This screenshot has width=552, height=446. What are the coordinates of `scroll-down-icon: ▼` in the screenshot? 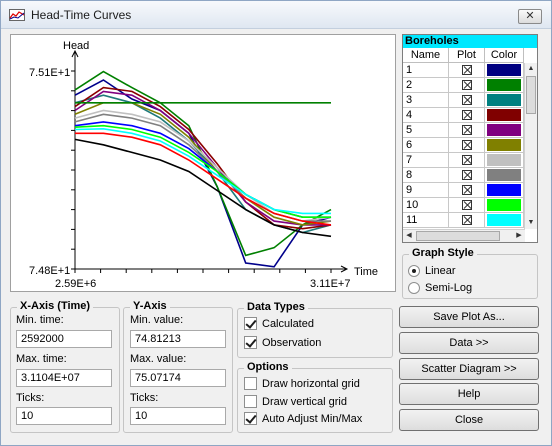 It's located at (531, 222).